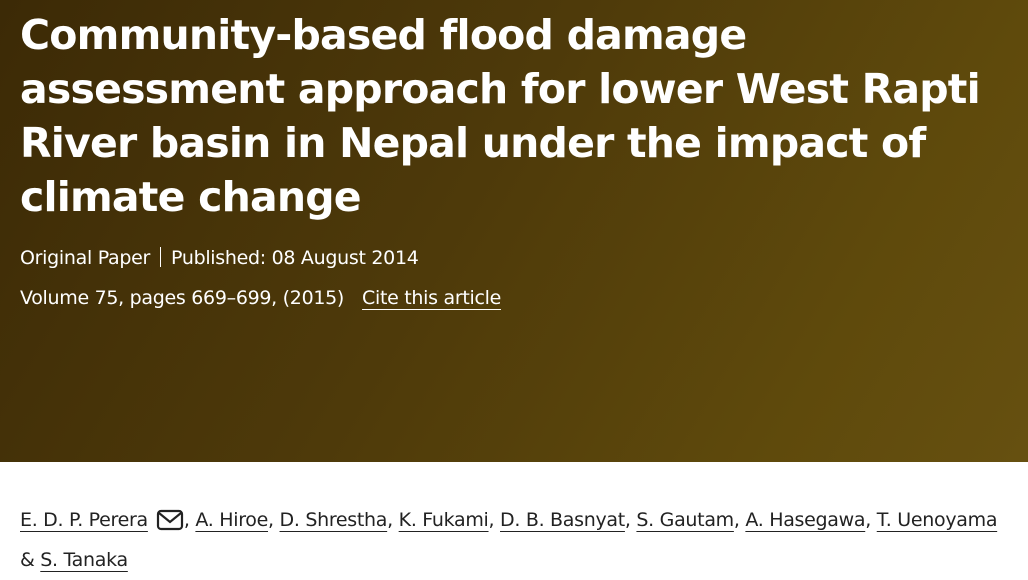 The image size is (1028, 580). Describe the element at coordinates (937, 520) in the screenshot. I see `author-name: T. Uenoyama` at that location.